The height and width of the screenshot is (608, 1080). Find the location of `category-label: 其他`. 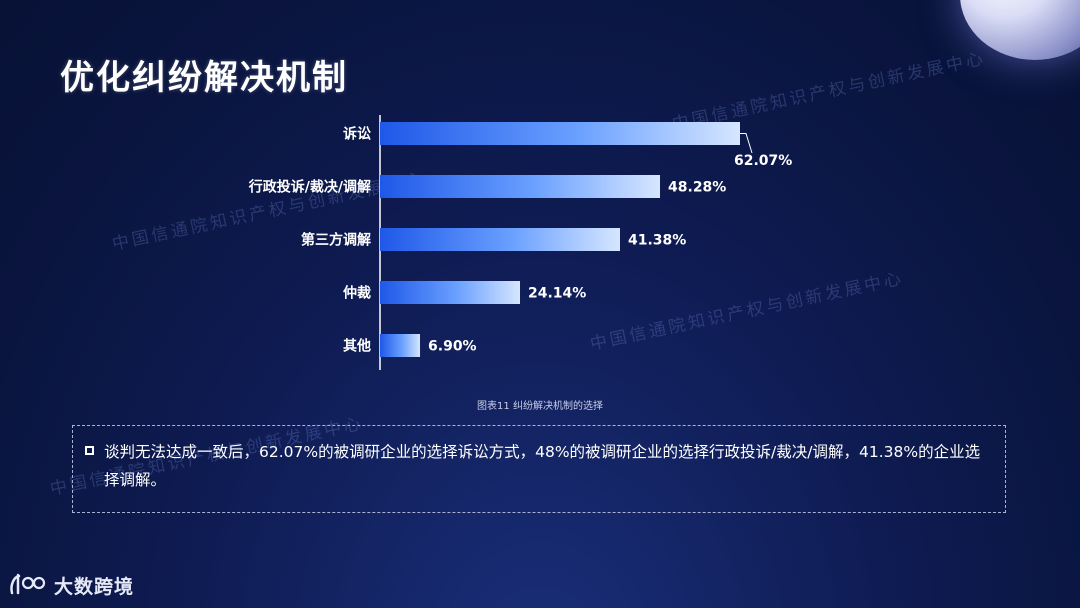

category-label: 其他 is located at coordinates (357, 346).